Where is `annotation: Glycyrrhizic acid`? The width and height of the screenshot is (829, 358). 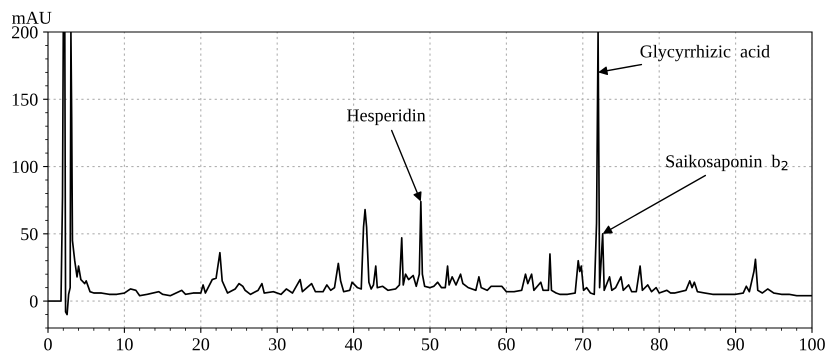
annotation: Glycyrrhizic acid is located at coordinates (705, 53).